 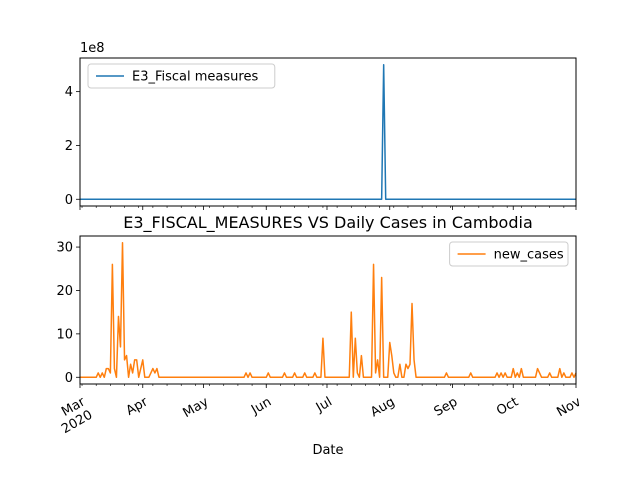 I want to click on top-y-axis: 0 2 4, so click(x=72, y=146).